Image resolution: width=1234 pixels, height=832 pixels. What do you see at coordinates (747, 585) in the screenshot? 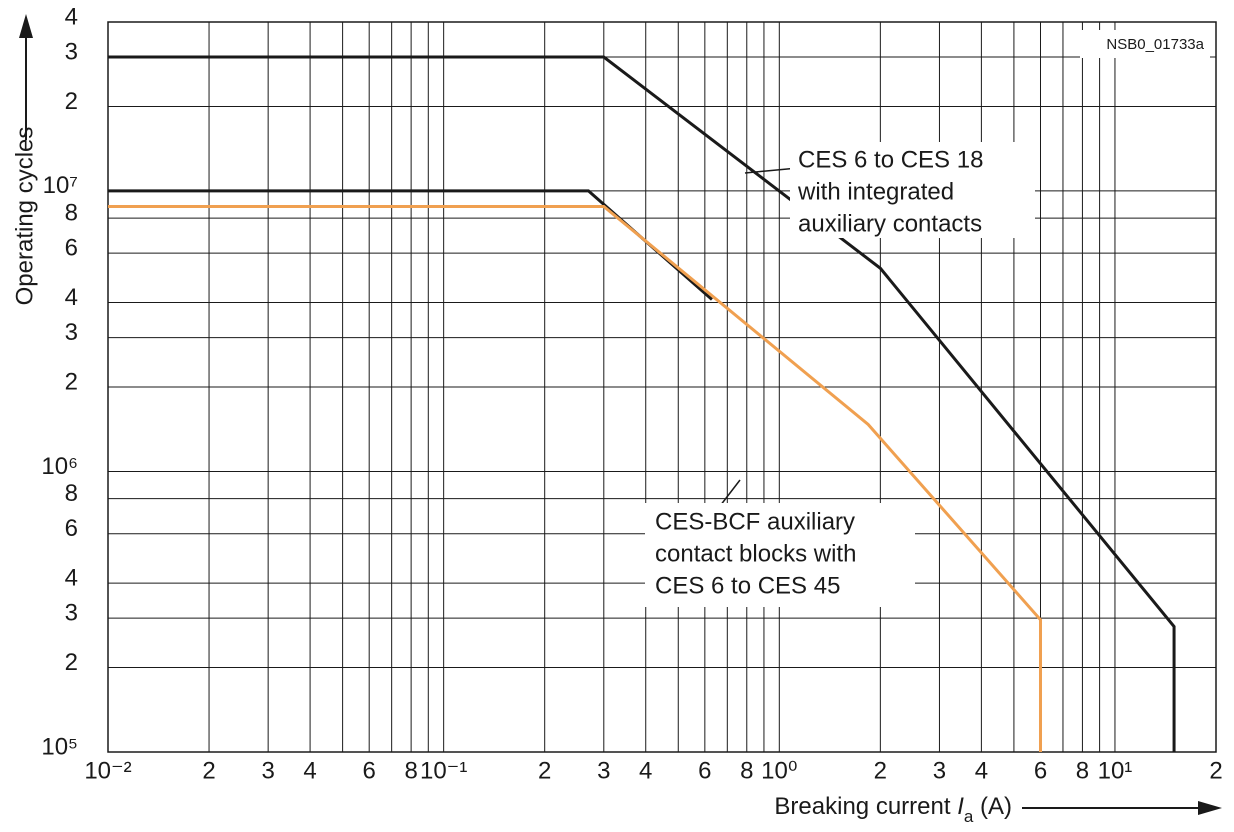
I see `annotation-text: CES 6 to CES 45` at bounding box center [747, 585].